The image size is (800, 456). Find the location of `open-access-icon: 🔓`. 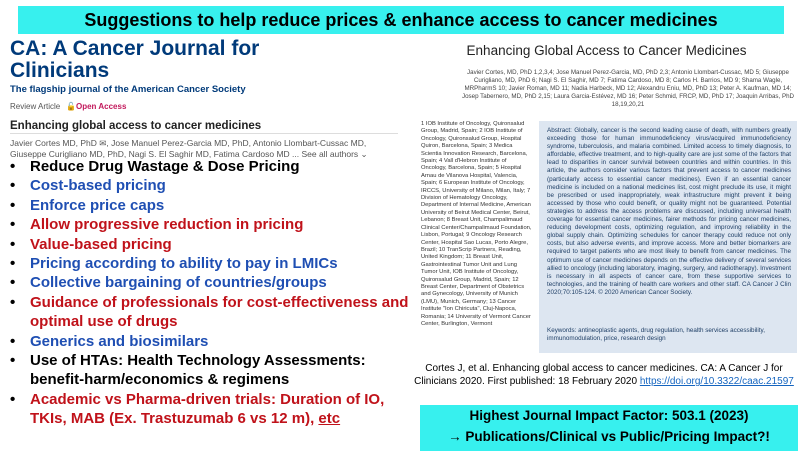

open-access-icon: 🔓 is located at coordinates (71, 106).